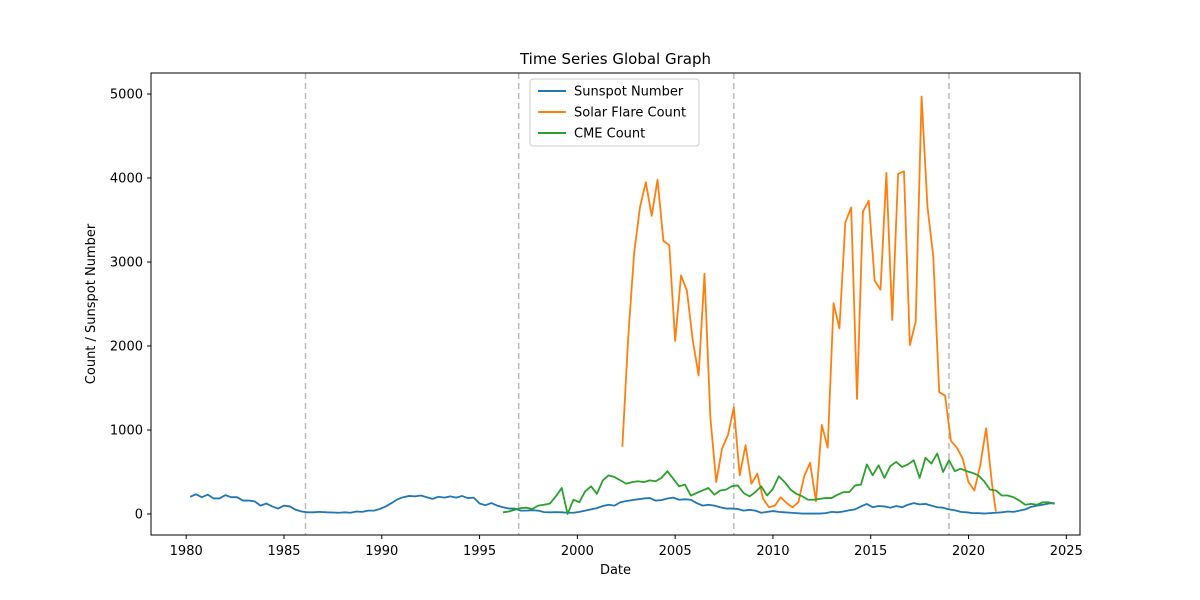 The image size is (1200, 600). What do you see at coordinates (130, 305) in the screenshot?
I see `y-axis: 0 1000 2000 3000 4000 5000` at bounding box center [130, 305].